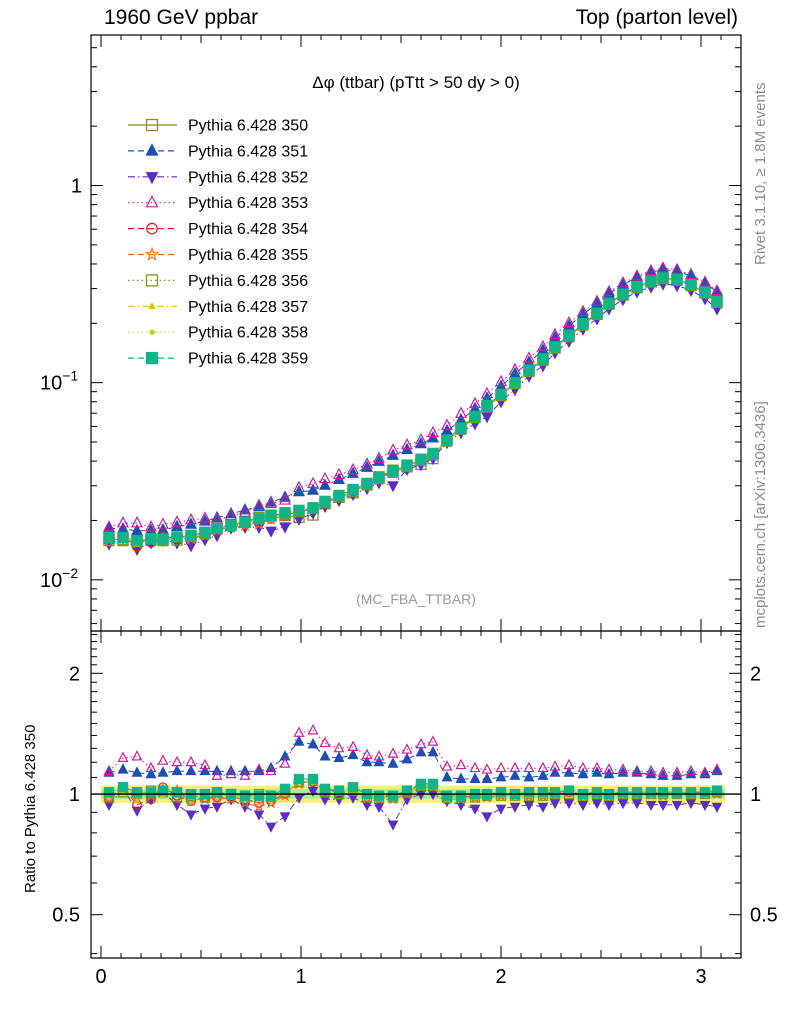 The image size is (786, 1024). Describe the element at coordinates (248, 126) in the screenshot. I see `legend-label: Pythia 6.428 350` at that location.